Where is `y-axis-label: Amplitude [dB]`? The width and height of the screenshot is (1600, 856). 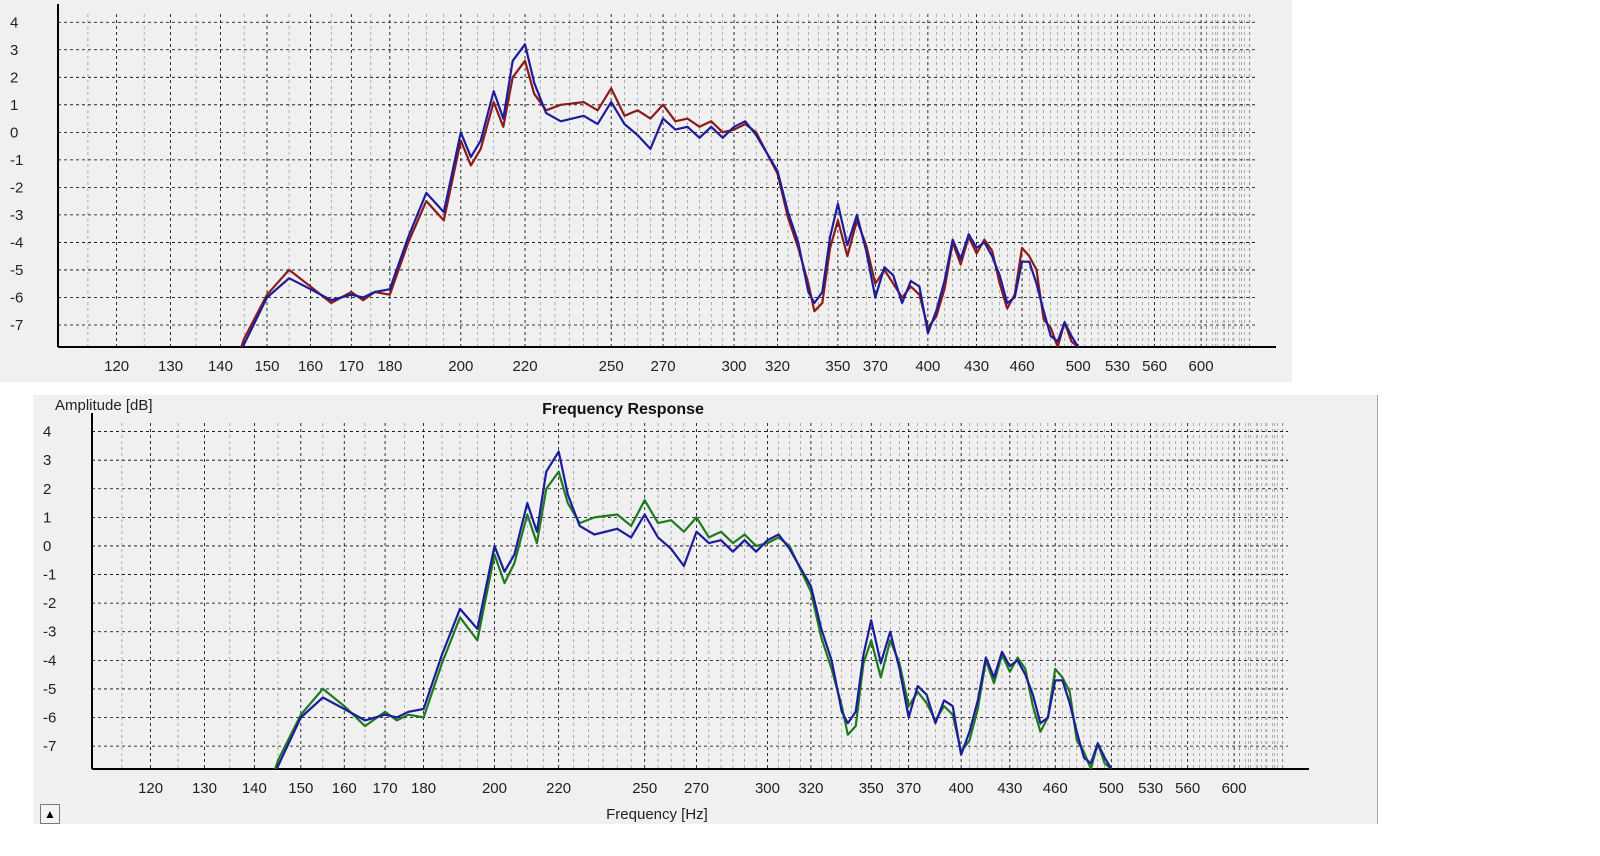
y-axis-label: Amplitude [dB] is located at coordinates (104, 405).